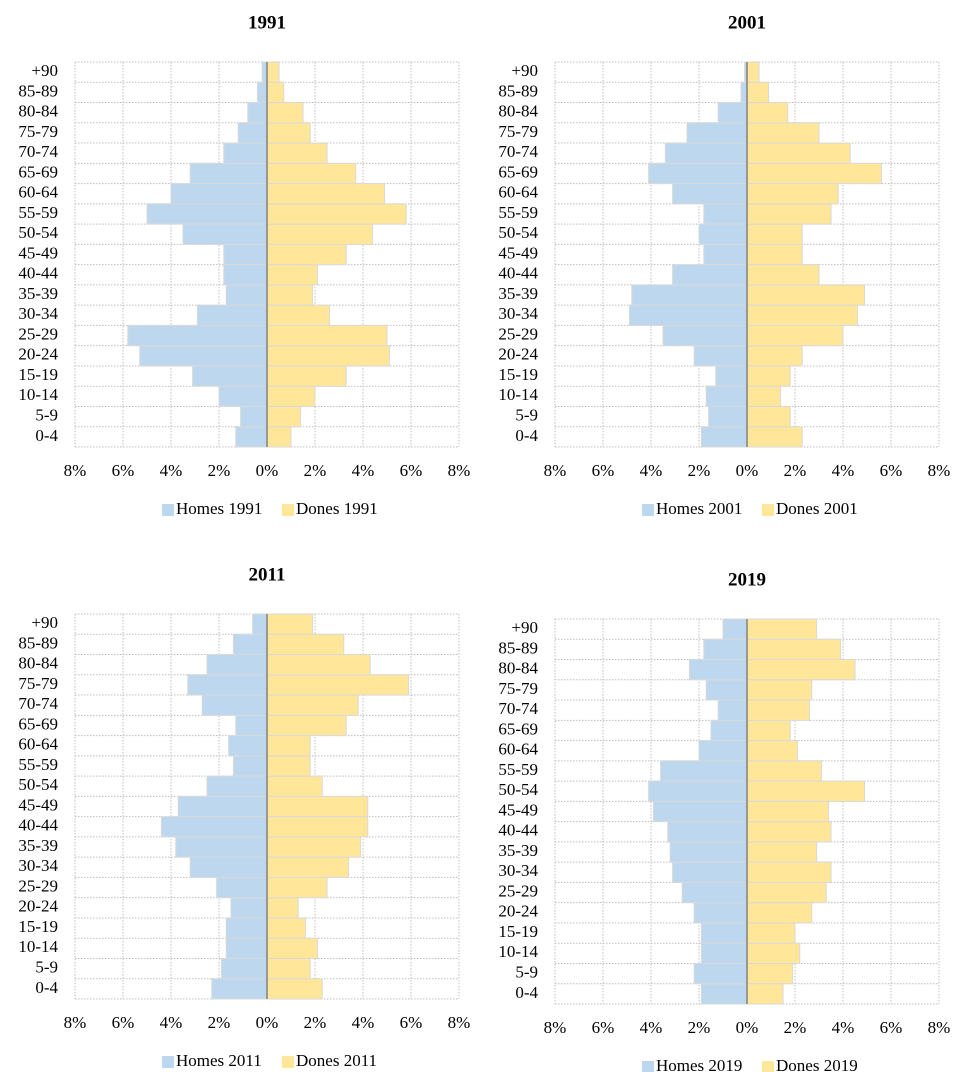  Describe the element at coordinates (518, 313) in the screenshot. I see `y-tick-label: 30-34` at that location.